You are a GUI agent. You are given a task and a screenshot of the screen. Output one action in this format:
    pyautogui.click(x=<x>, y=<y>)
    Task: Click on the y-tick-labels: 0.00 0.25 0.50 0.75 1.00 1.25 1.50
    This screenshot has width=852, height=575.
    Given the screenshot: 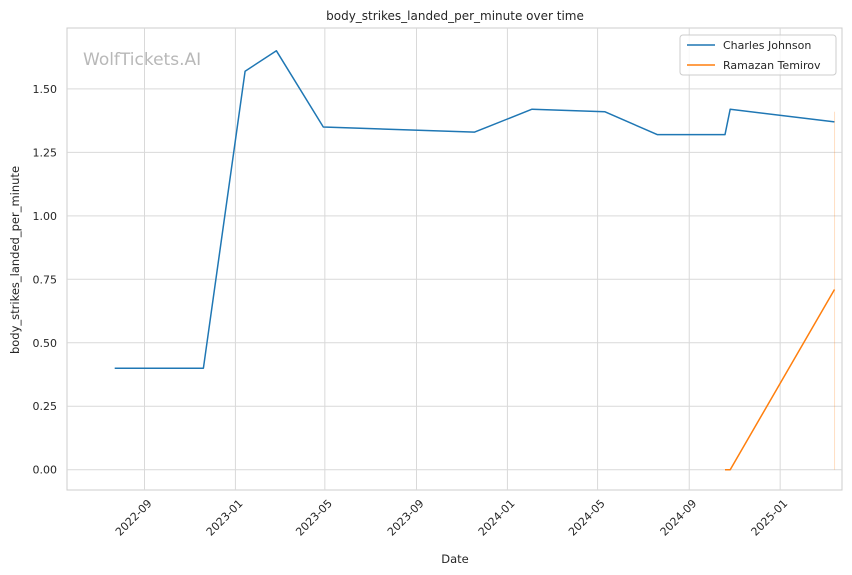 What is the action you would take?
    pyautogui.click(x=45, y=280)
    